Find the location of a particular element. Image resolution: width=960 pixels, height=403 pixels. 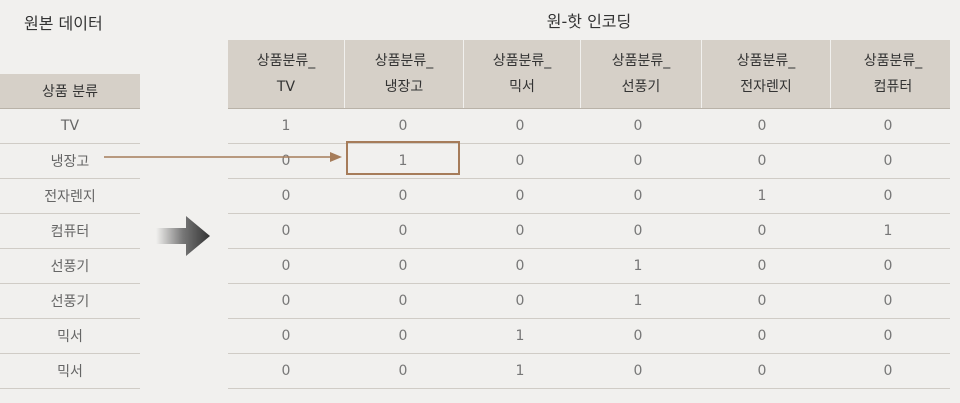

table-row: 0 0 0 0 0 1 is located at coordinates (589, 231).